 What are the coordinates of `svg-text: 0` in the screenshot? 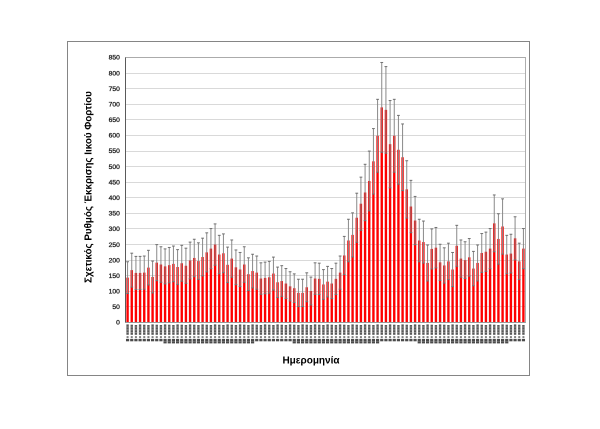 It's located at (118, 323).